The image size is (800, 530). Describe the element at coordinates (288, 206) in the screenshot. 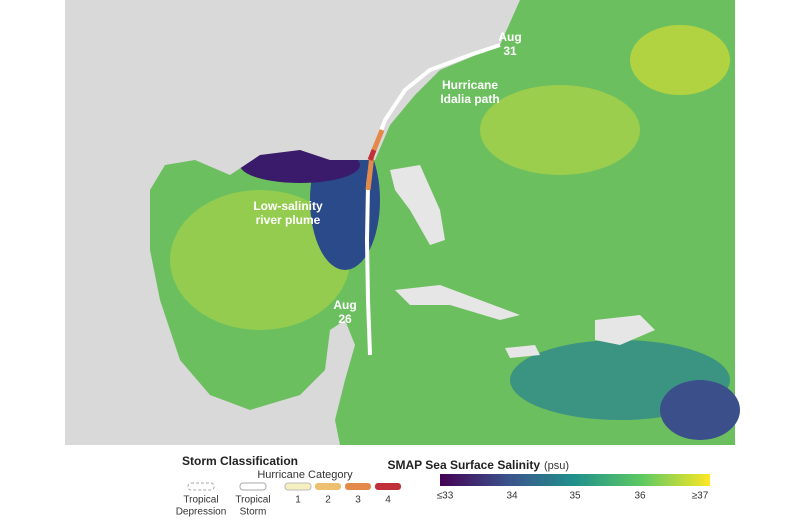

I see `annotation: Low-salinity` at that location.